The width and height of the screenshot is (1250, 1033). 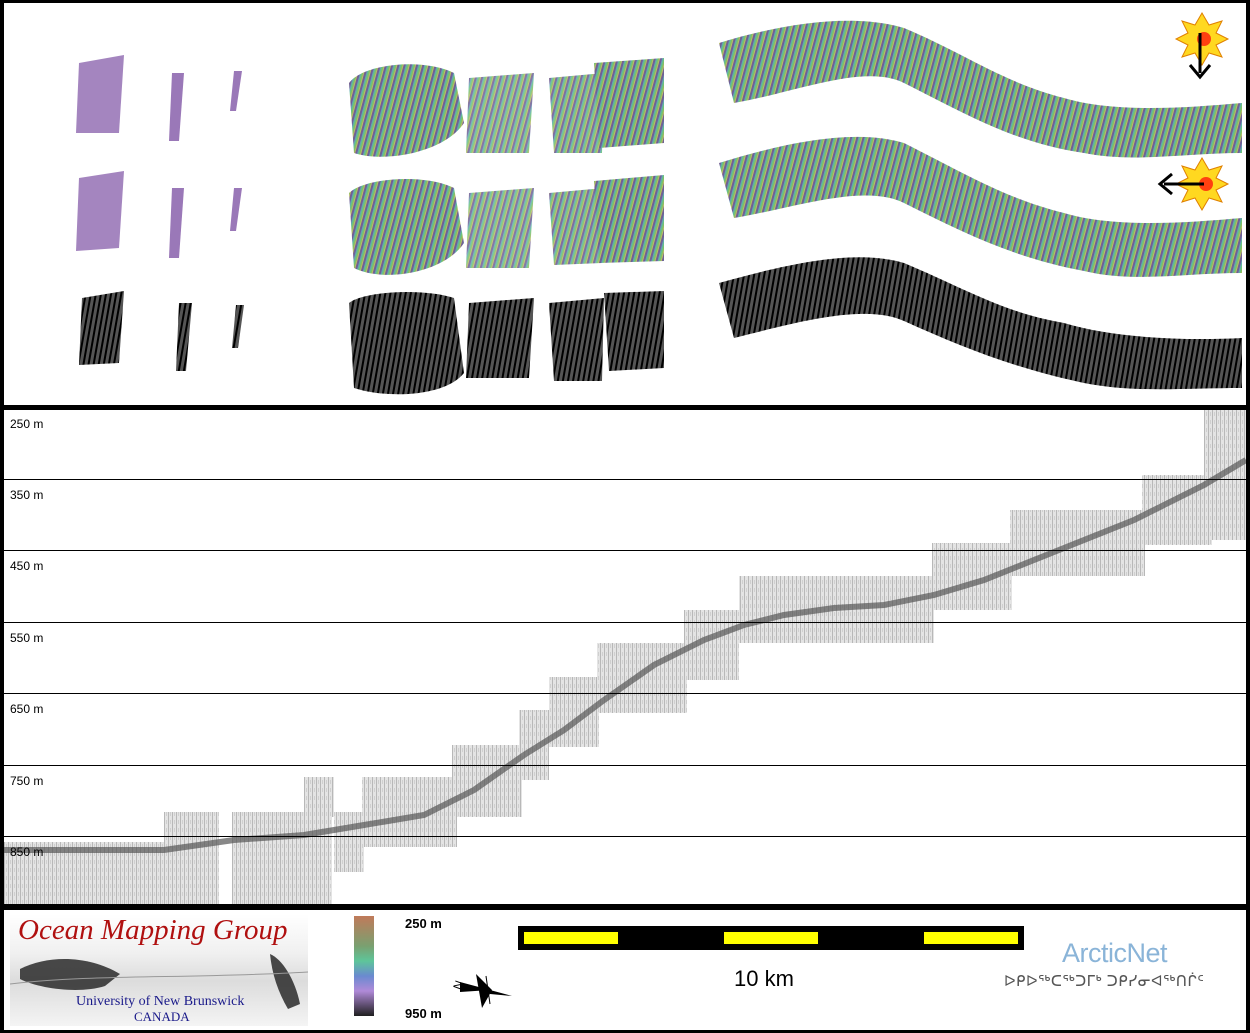 I want to click on depth-label: 350 m, so click(x=27, y=495).